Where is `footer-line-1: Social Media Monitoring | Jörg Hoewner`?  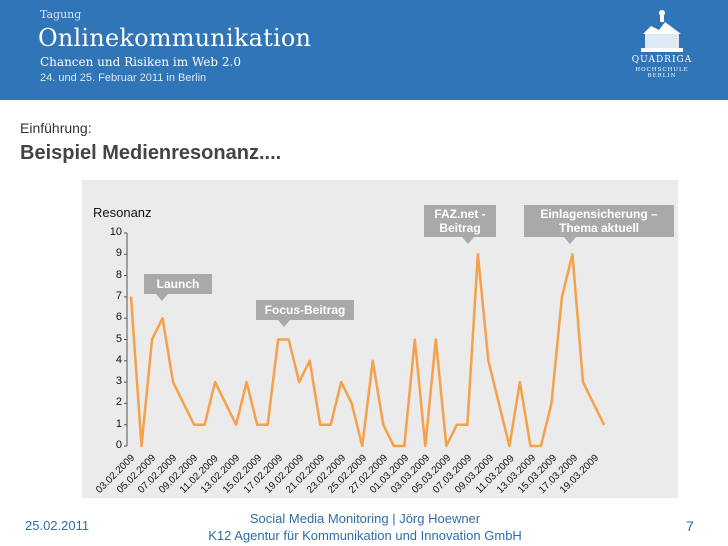
footer-line-1: Social Media Monitoring | Jörg Hoewner is located at coordinates (365, 518).